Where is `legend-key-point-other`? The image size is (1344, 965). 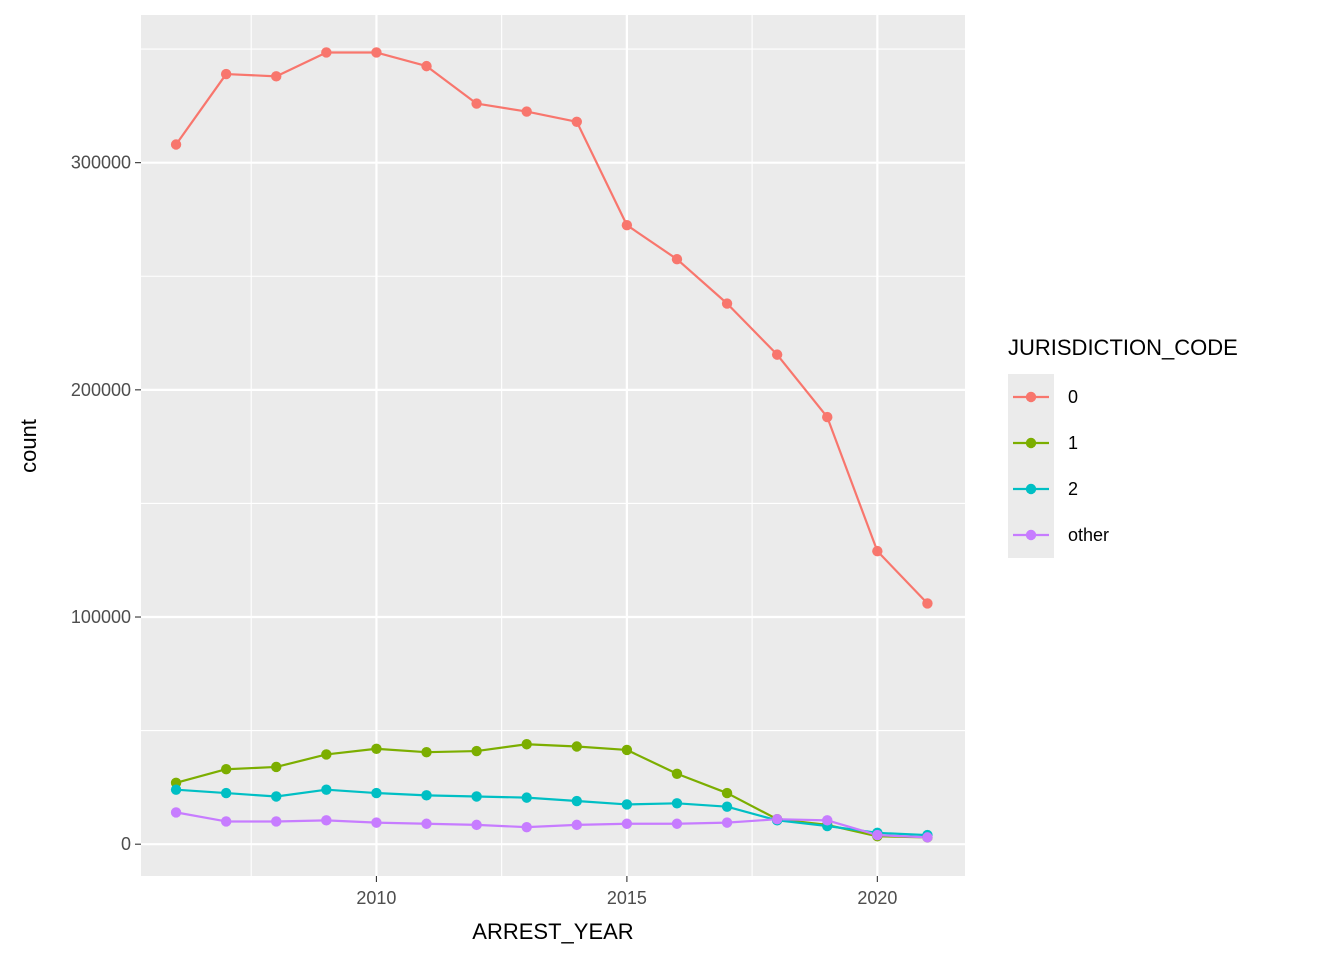 legend-key-point-other is located at coordinates (1031, 535).